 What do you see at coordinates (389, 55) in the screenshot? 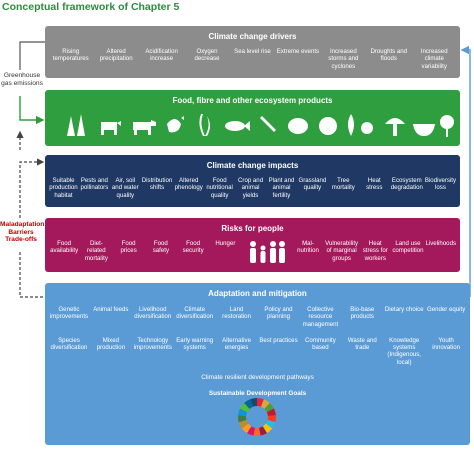
I see `item: Droughts and floods` at bounding box center [389, 55].